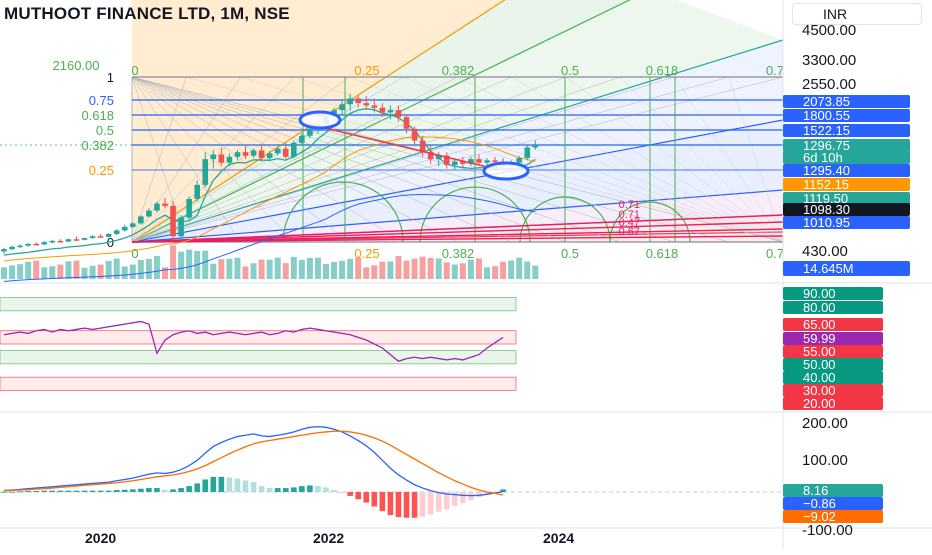  What do you see at coordinates (825, 251) in the screenshot?
I see `price-axis-label: 430.00` at bounding box center [825, 251].